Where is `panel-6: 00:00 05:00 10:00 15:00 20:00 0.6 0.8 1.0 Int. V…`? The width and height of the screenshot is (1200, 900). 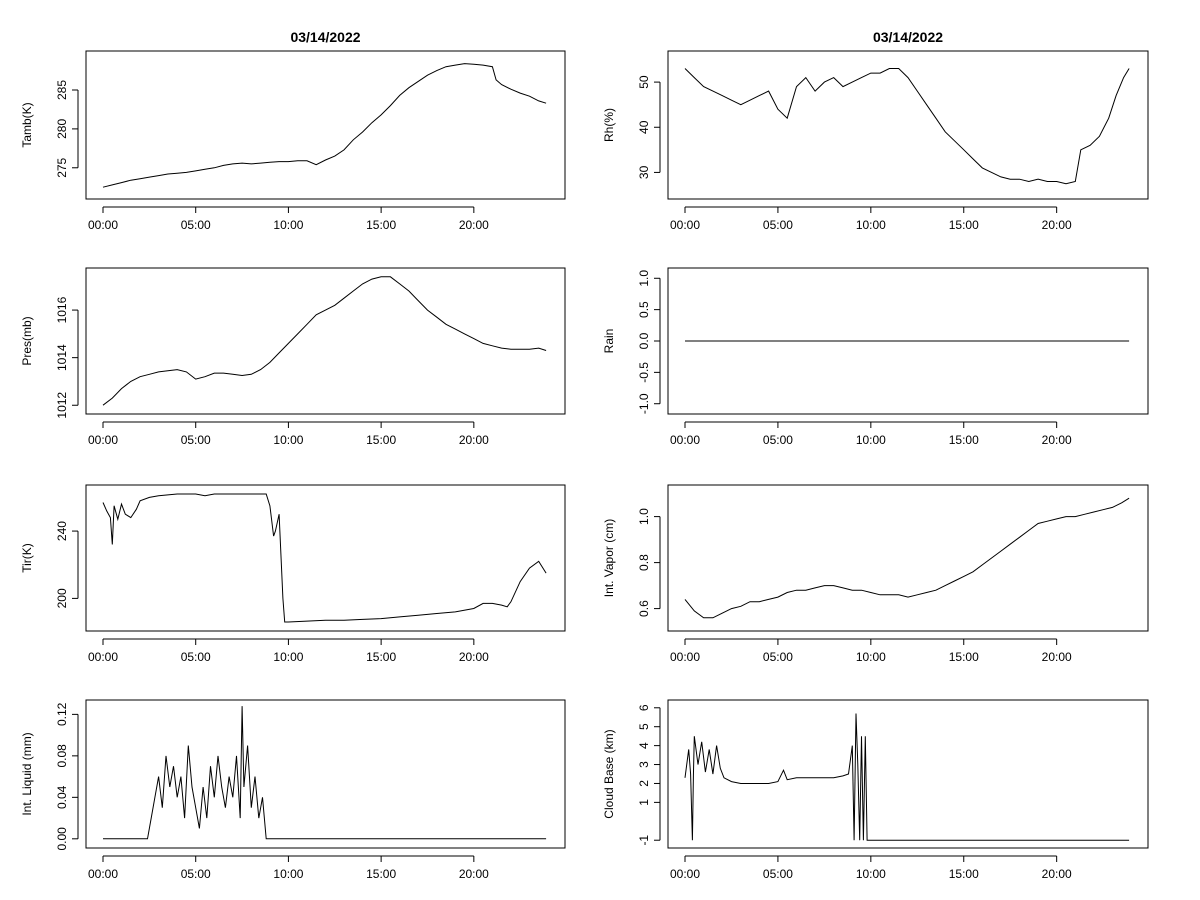
panel-6: 00:00 05:00 10:00 15:00 20:00 0.6 0.8 1.0 Int. V… is located at coordinates (875, 574).